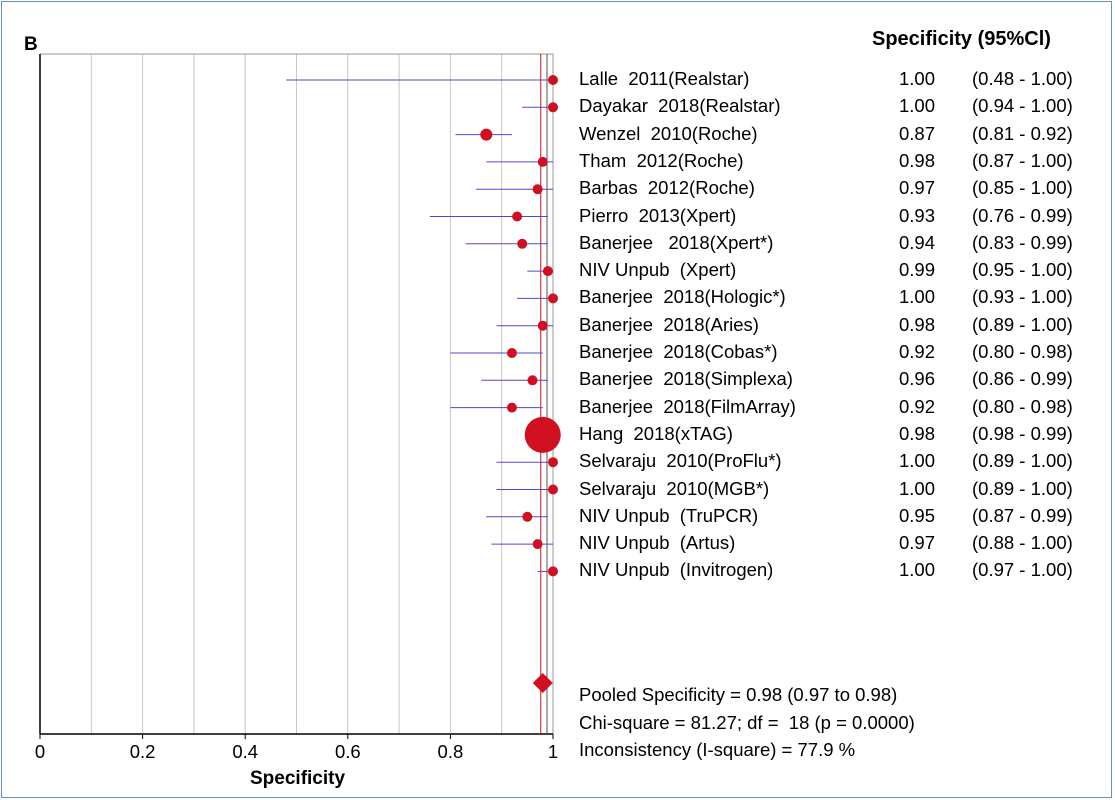 The height and width of the screenshot is (800, 1115). What do you see at coordinates (676, 570) in the screenshot?
I see `study-label: NIV Unpub (Invitrogen)` at bounding box center [676, 570].